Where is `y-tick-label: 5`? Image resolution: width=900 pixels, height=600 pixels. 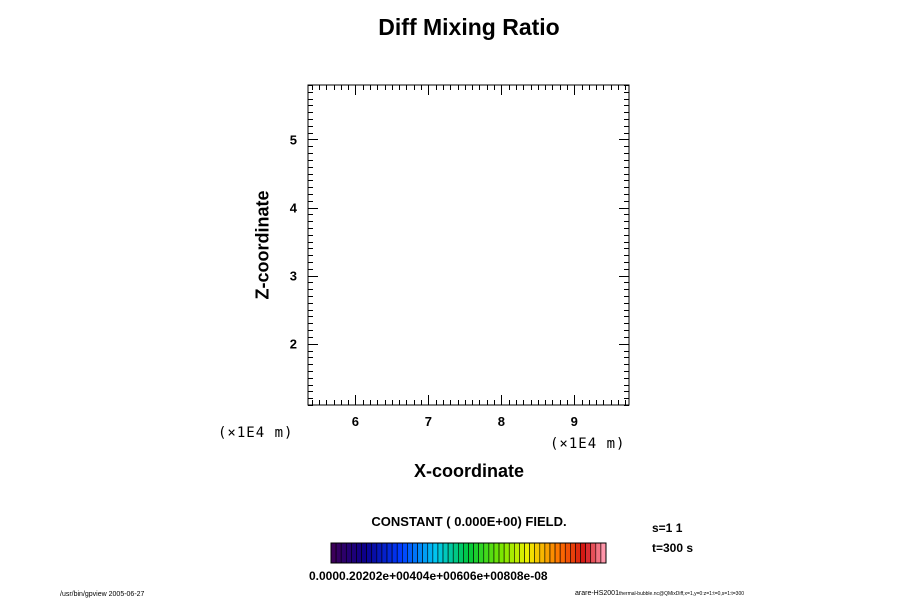
y-tick-label: 5 is located at coordinates (293, 139).